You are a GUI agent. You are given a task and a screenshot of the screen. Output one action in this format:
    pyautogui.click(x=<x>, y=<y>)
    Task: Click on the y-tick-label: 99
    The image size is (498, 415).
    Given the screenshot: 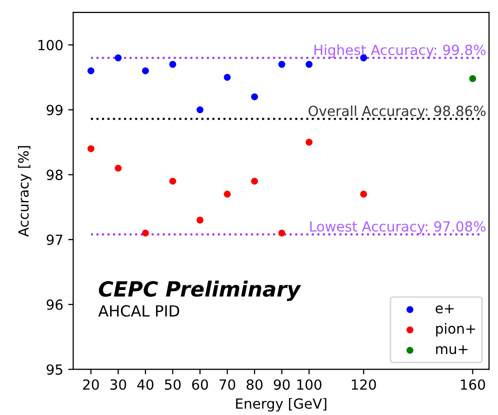 What is the action you would take?
    pyautogui.click(x=54, y=110)
    